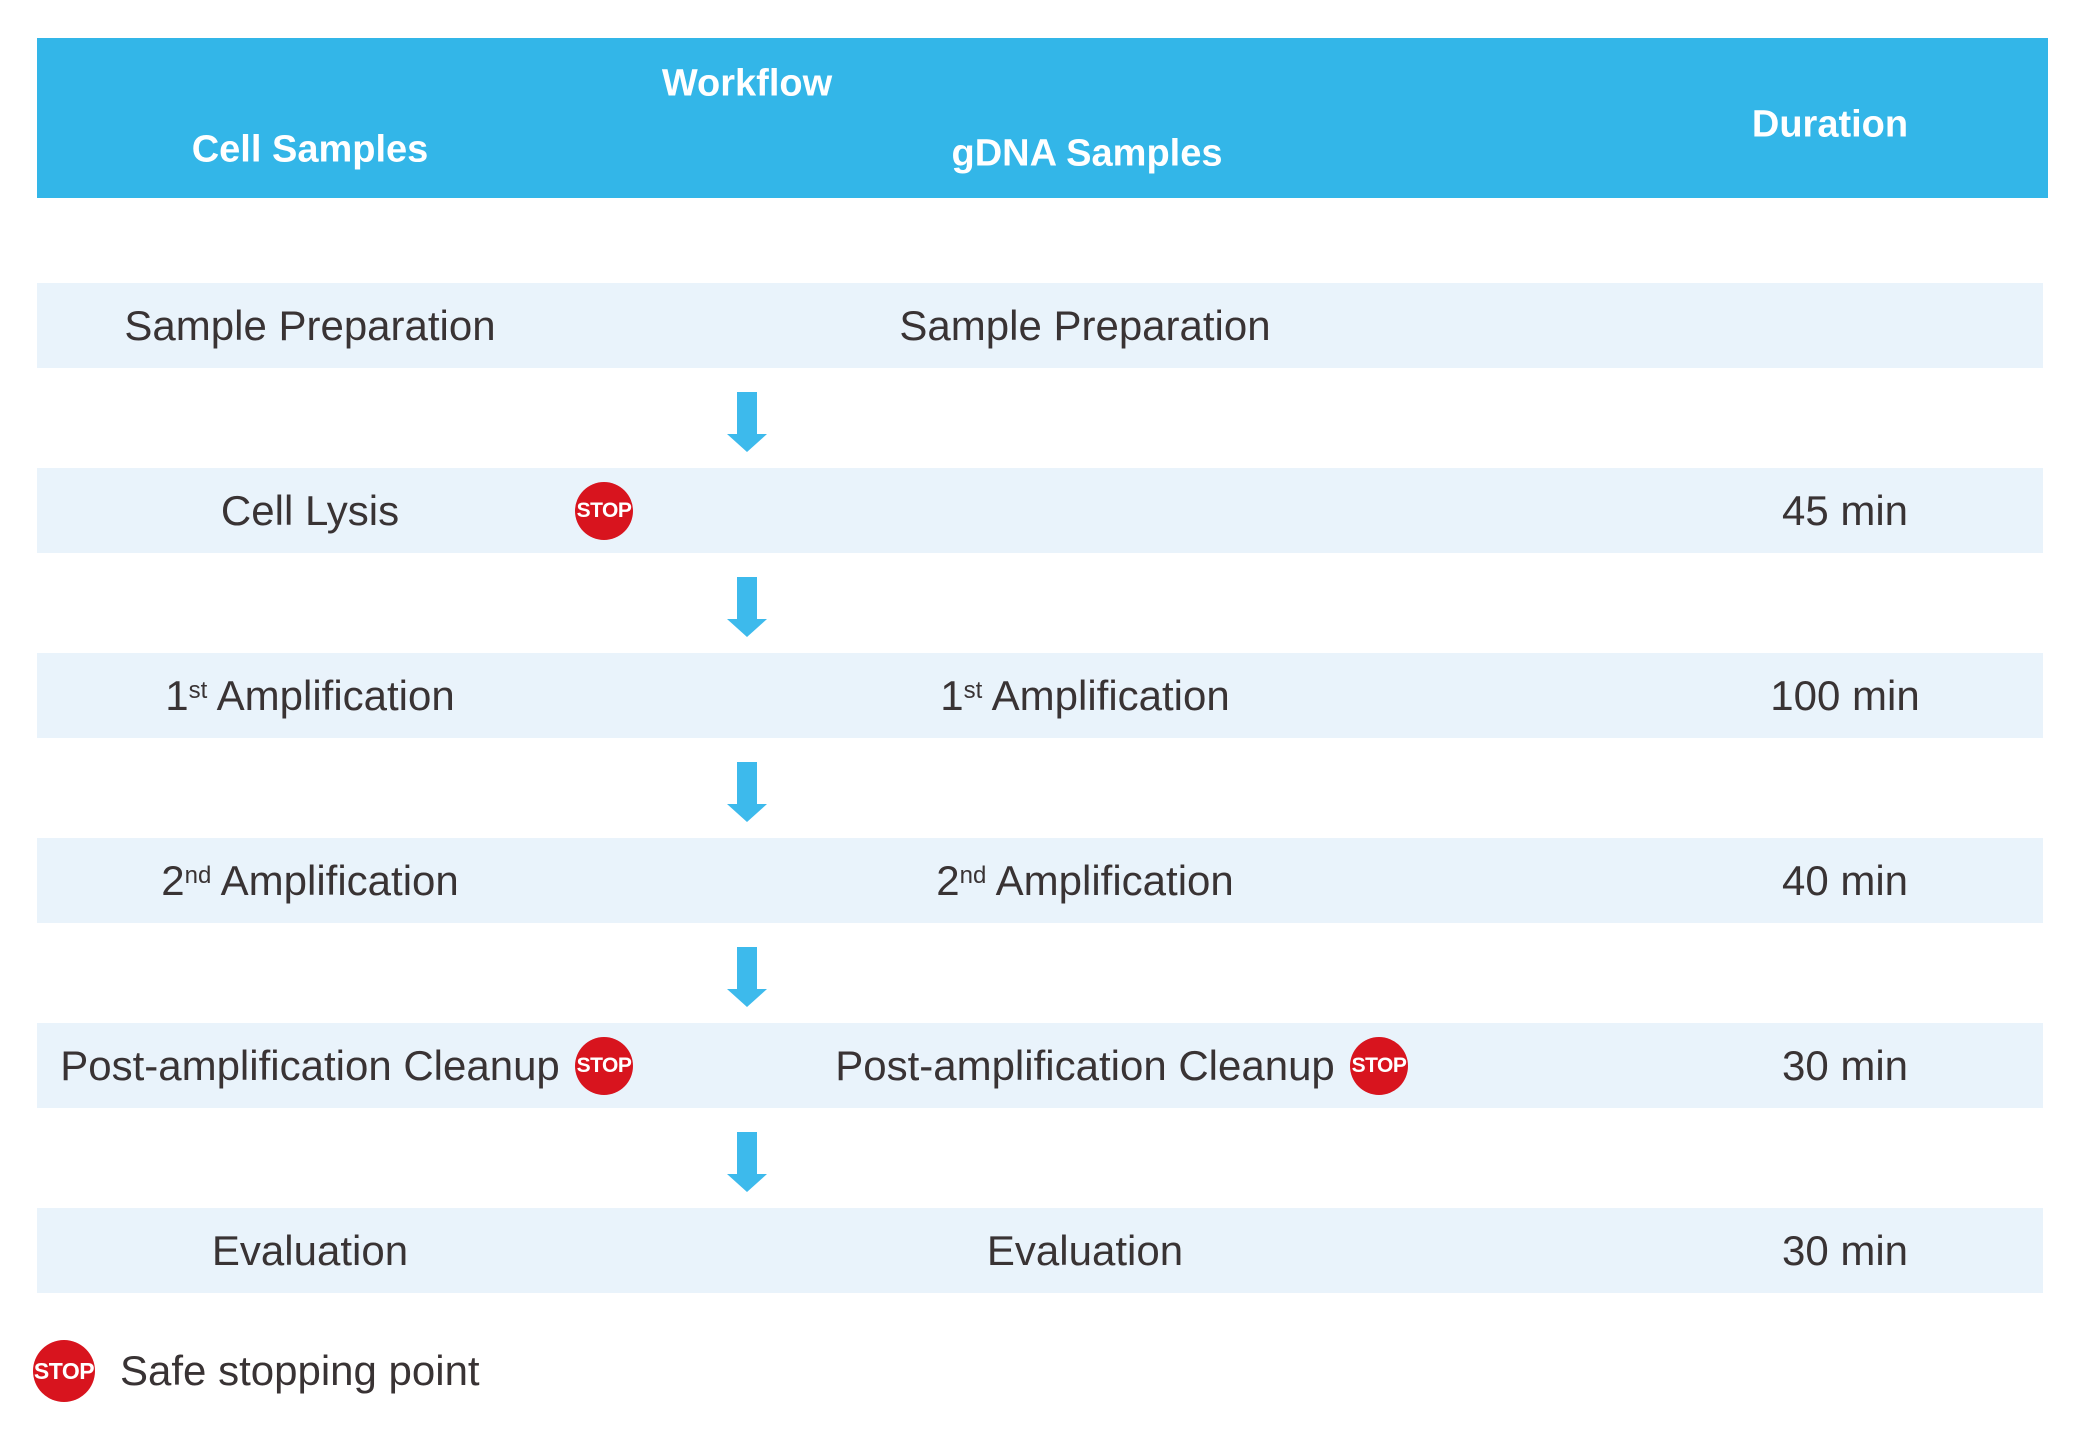 The width and height of the screenshot is (2080, 1434). I want to click on table-row: Evaluation STOP Evaluation STOP 30 min, so click(1040, 1250).